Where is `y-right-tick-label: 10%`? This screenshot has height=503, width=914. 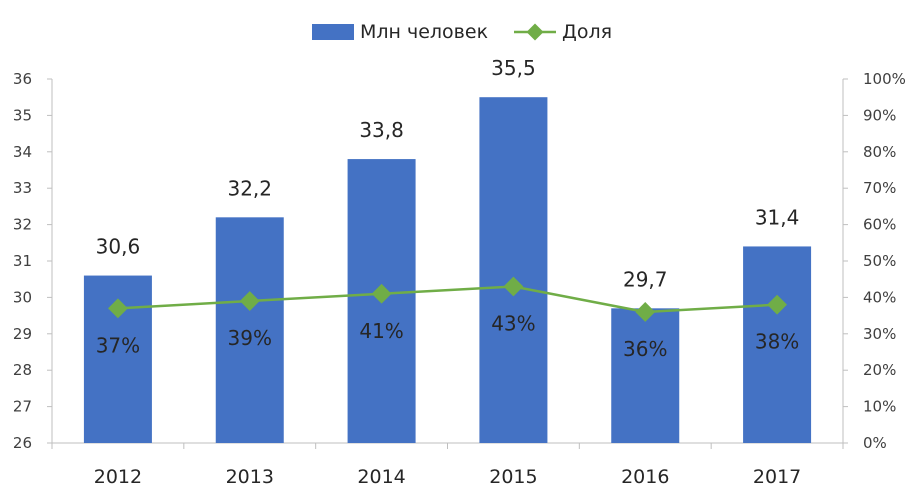 y-right-tick-label: 10% is located at coordinates (879, 407).